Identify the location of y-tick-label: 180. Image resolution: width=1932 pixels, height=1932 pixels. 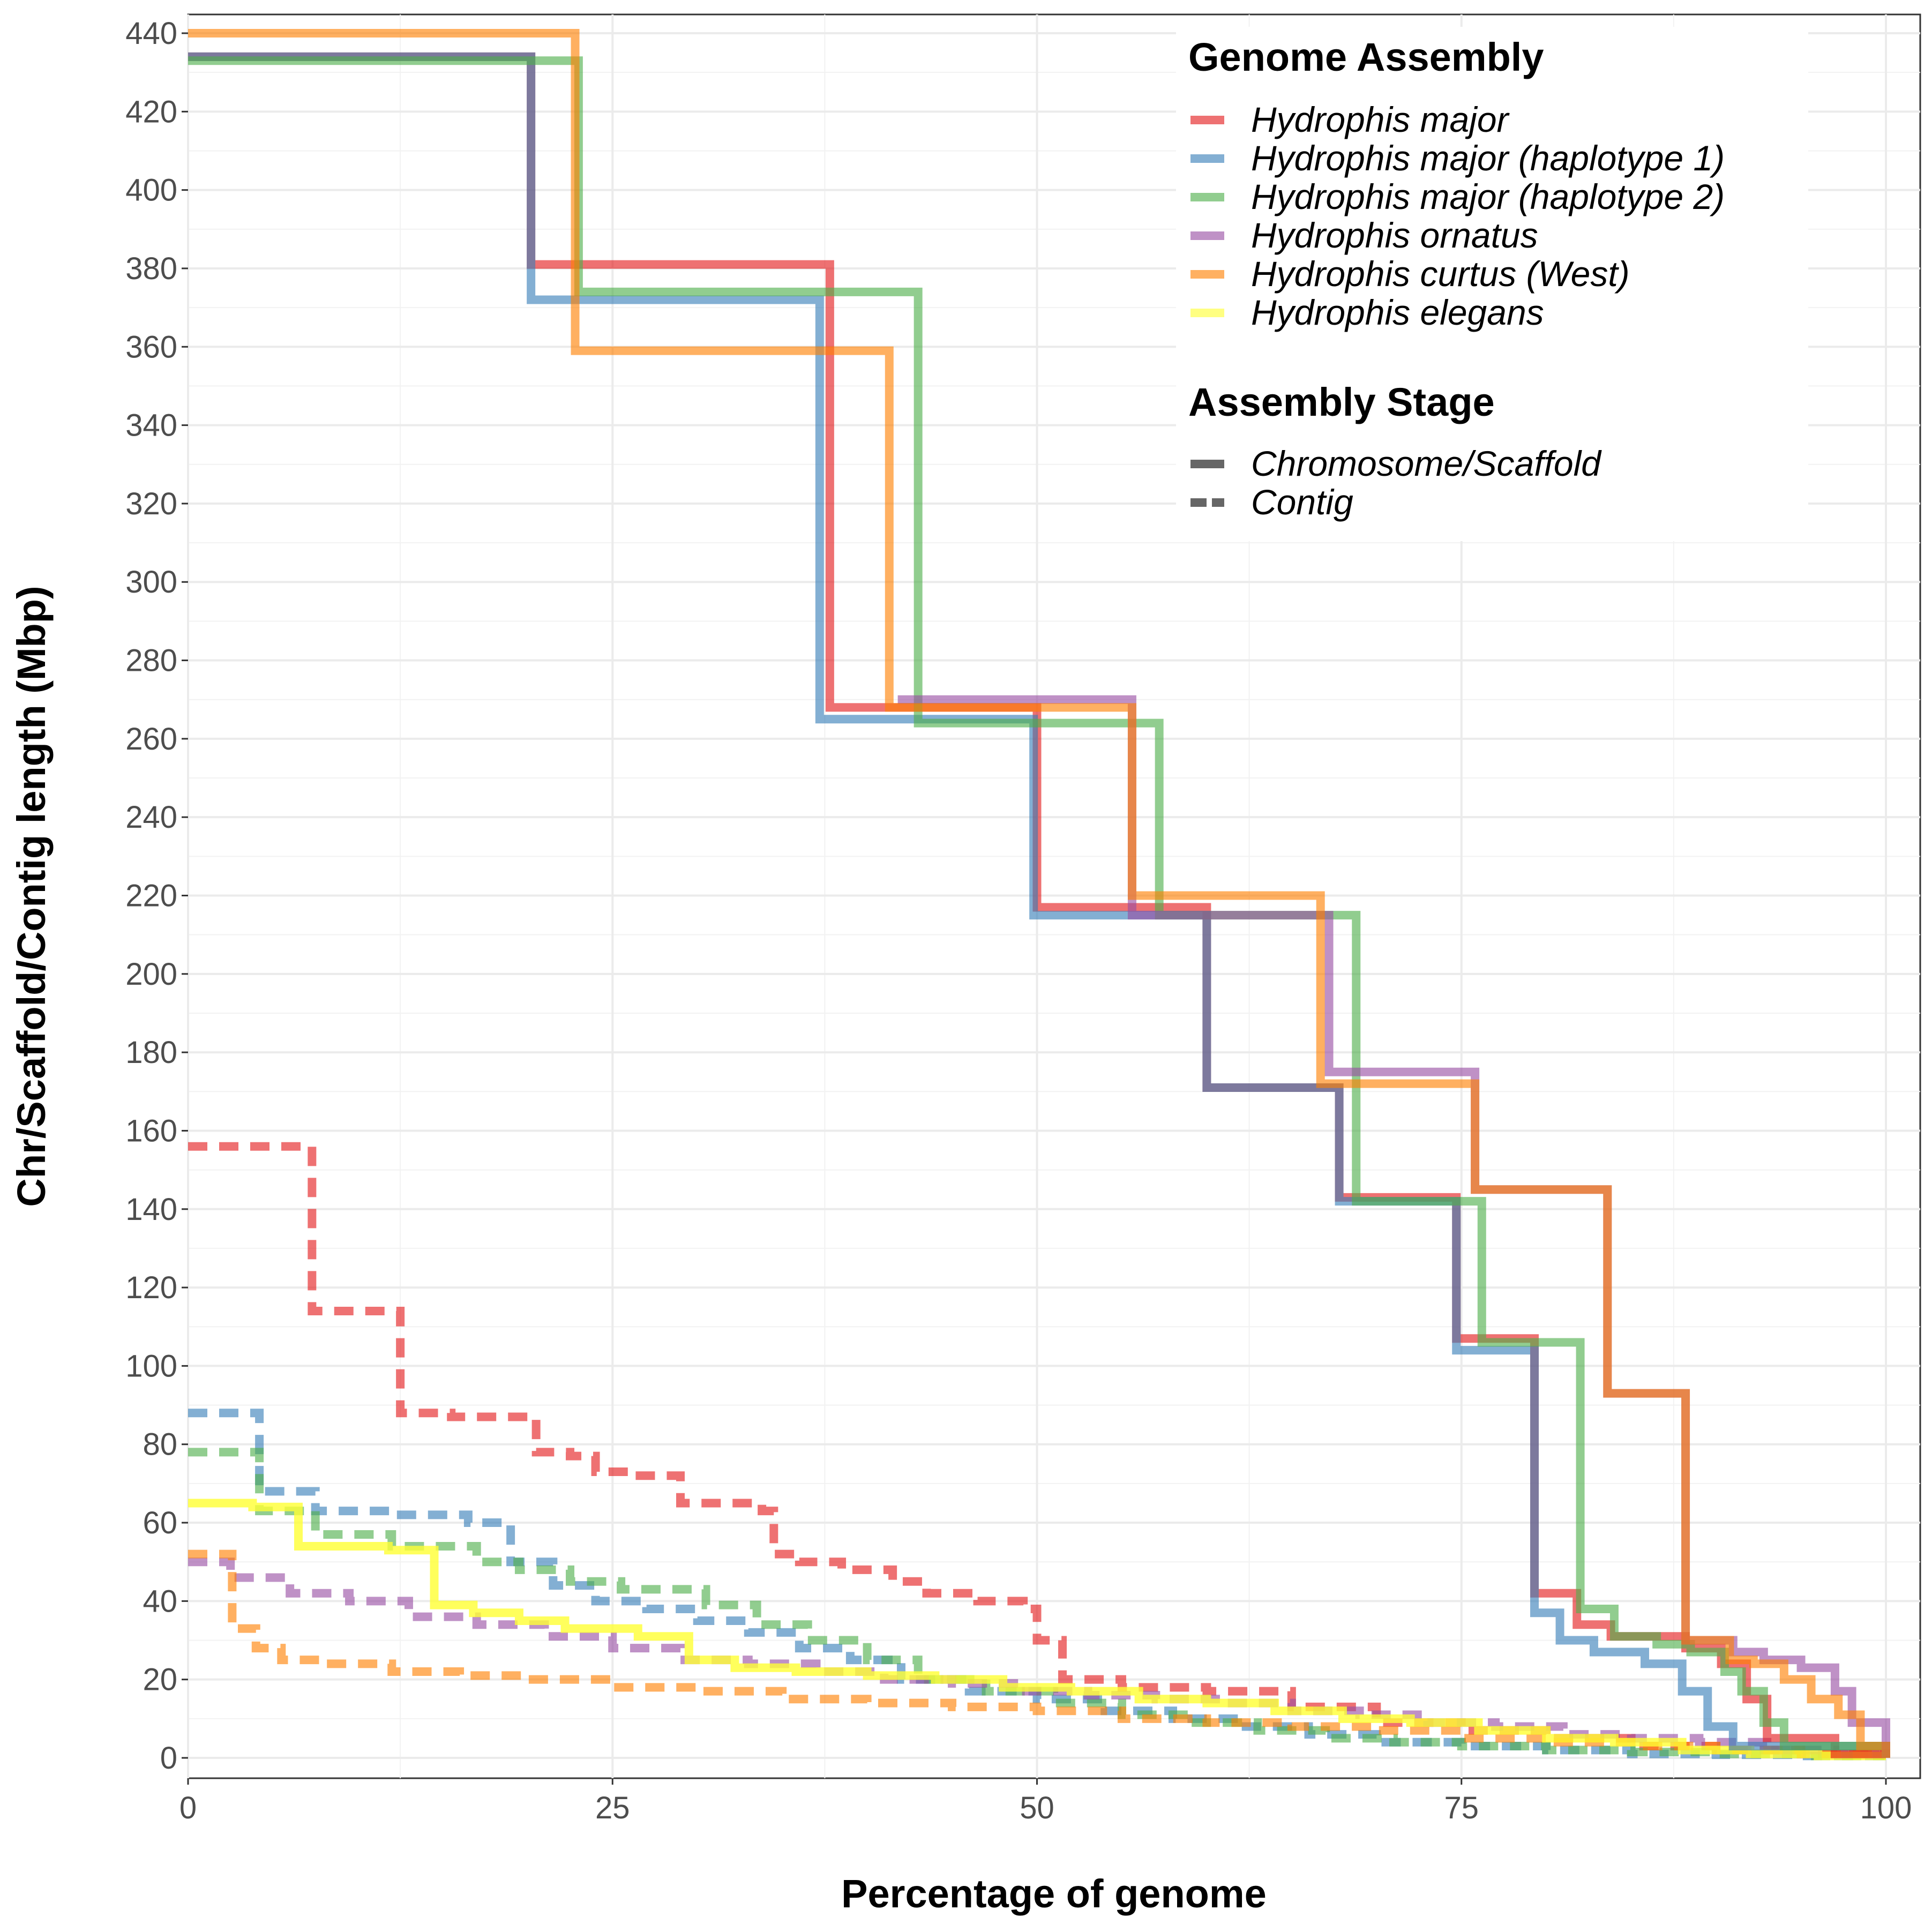
(151, 1052).